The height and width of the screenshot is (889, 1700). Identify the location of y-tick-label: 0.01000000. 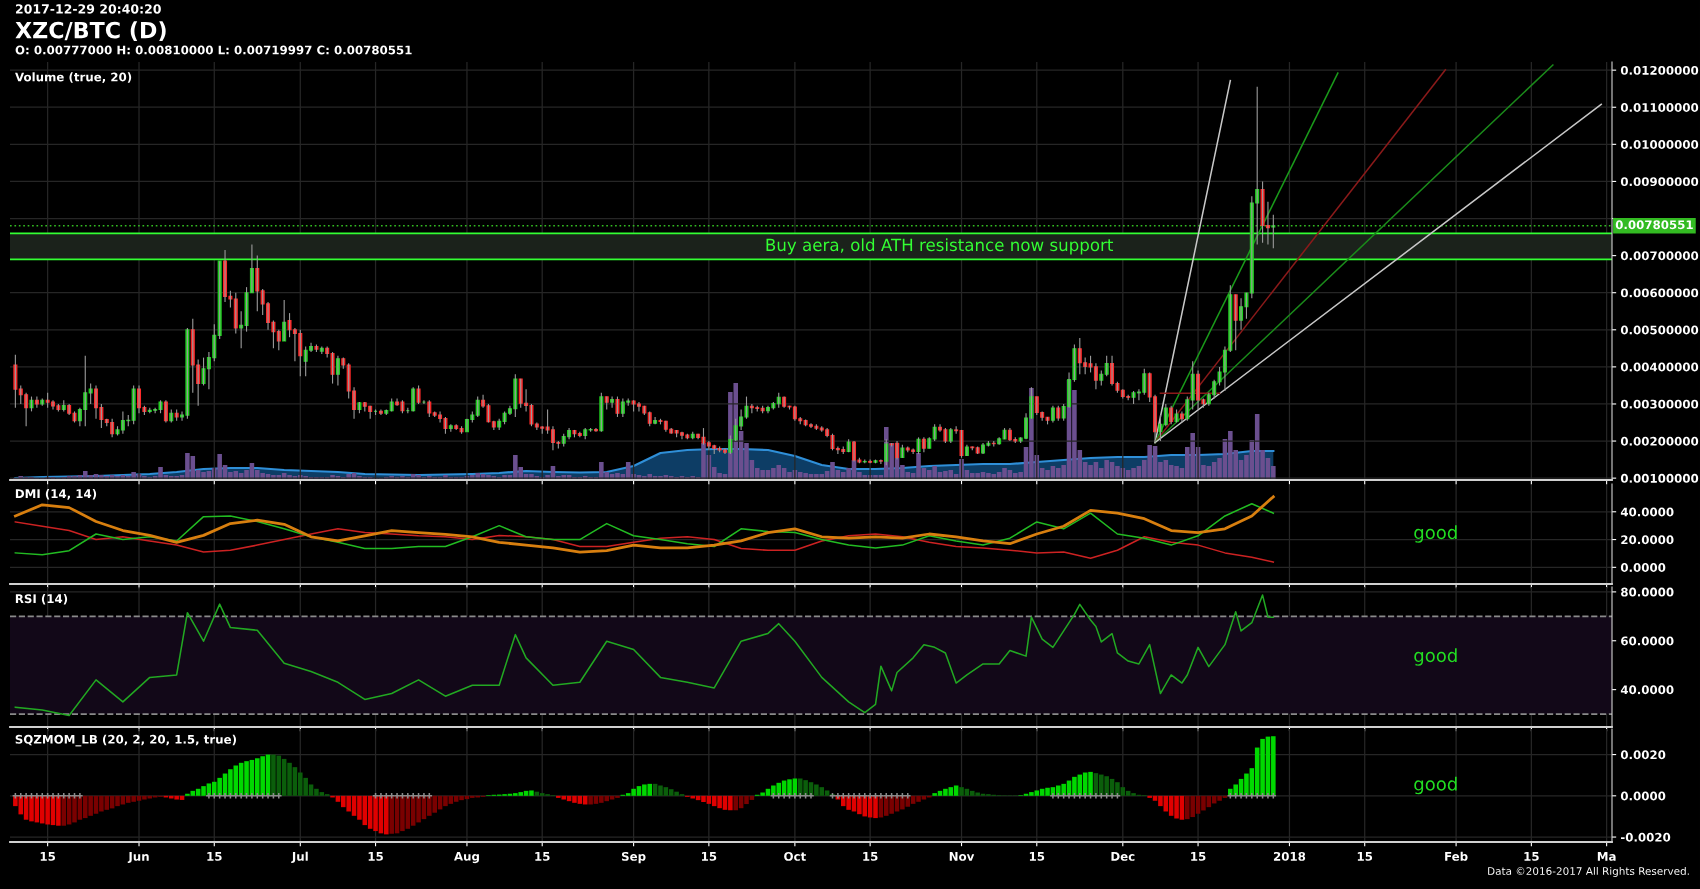
(1659, 144).